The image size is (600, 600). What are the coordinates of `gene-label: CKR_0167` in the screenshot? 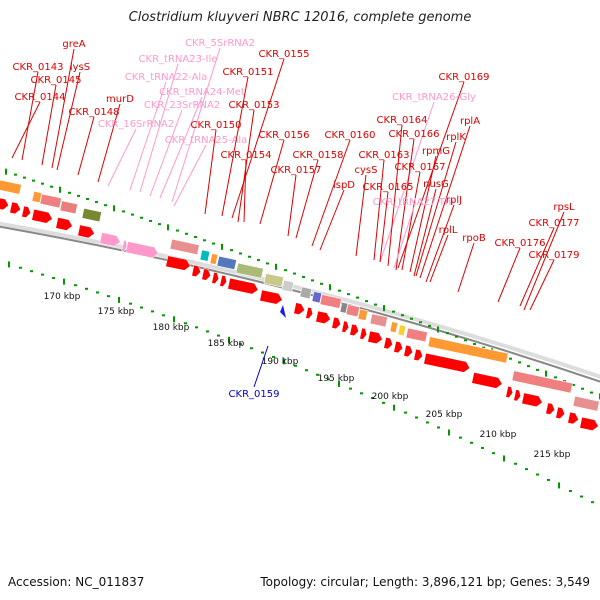 It's located at (420, 167).